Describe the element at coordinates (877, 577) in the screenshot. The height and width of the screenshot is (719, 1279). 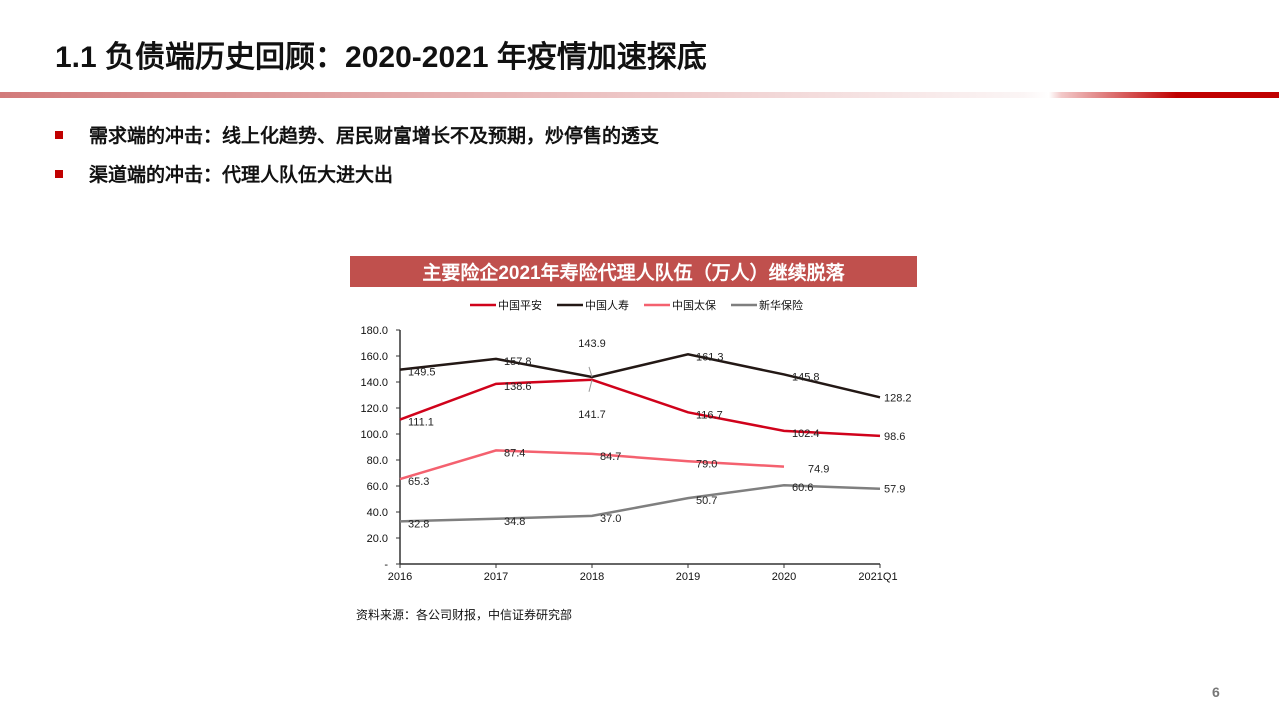
I see `x-tick-label: 2021Q1` at that location.